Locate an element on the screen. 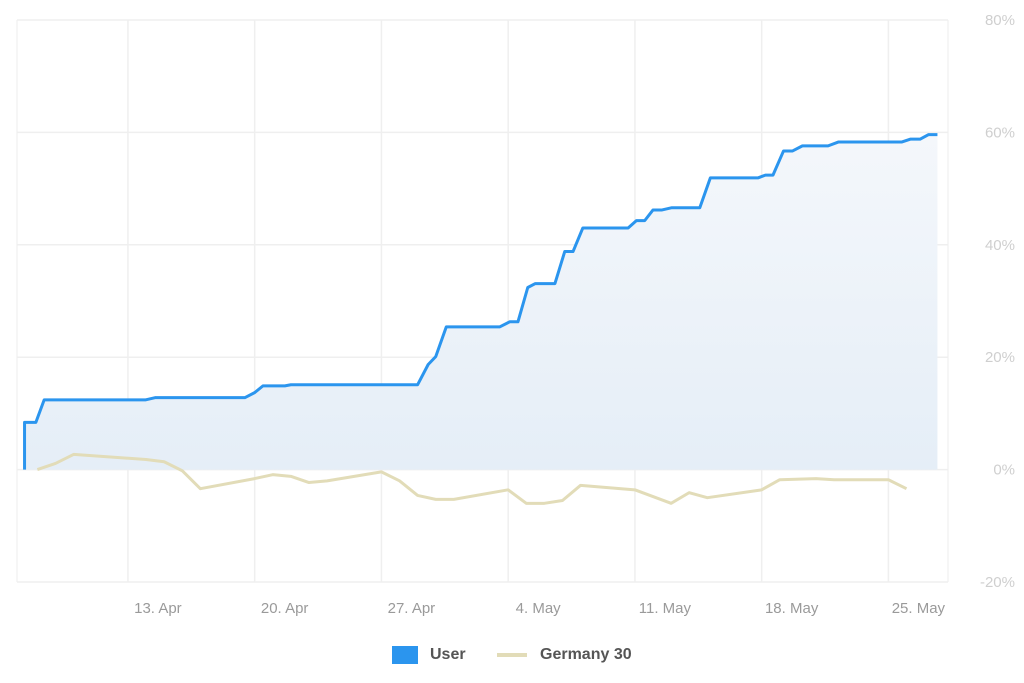  legend-swatch-user is located at coordinates (405, 655).